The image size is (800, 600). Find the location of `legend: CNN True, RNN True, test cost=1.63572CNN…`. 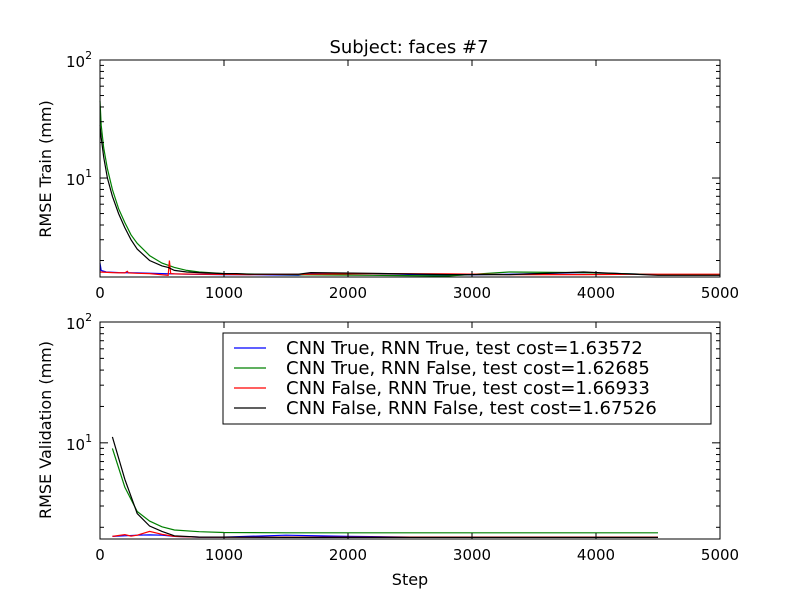

legend: CNN True, RNN True, test cost=1.63572CNN… is located at coordinates (467, 378).